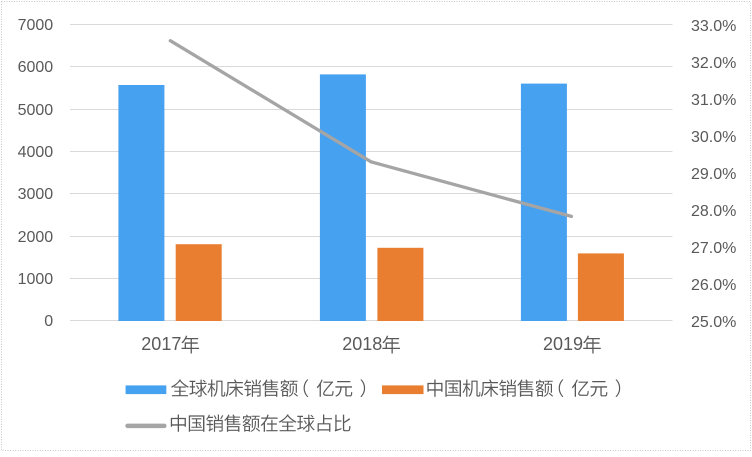  Describe the element at coordinates (161, 344) in the screenshot. I see `svg-text: 2017` at that location.